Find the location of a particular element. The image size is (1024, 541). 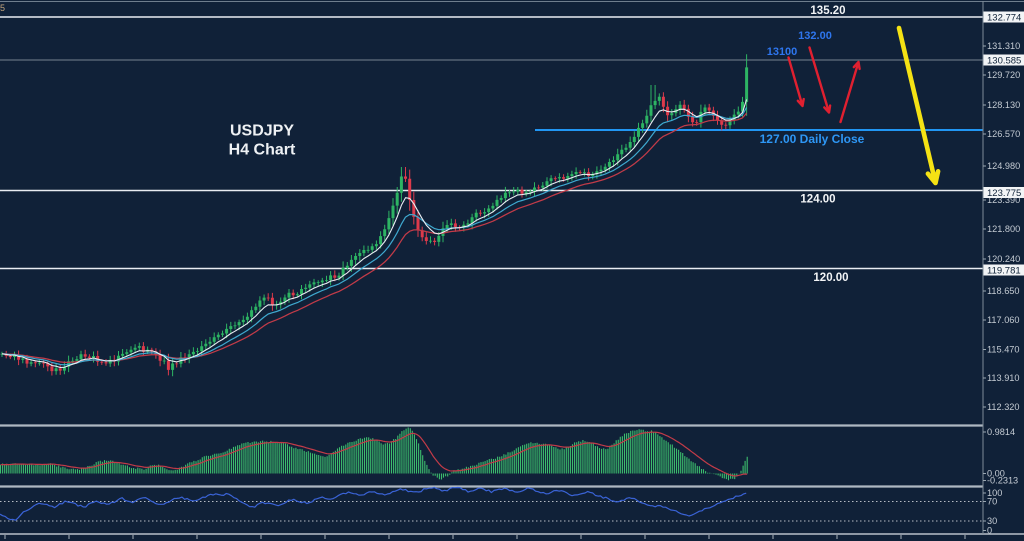

svg-text: 13100 is located at coordinates (782, 52).